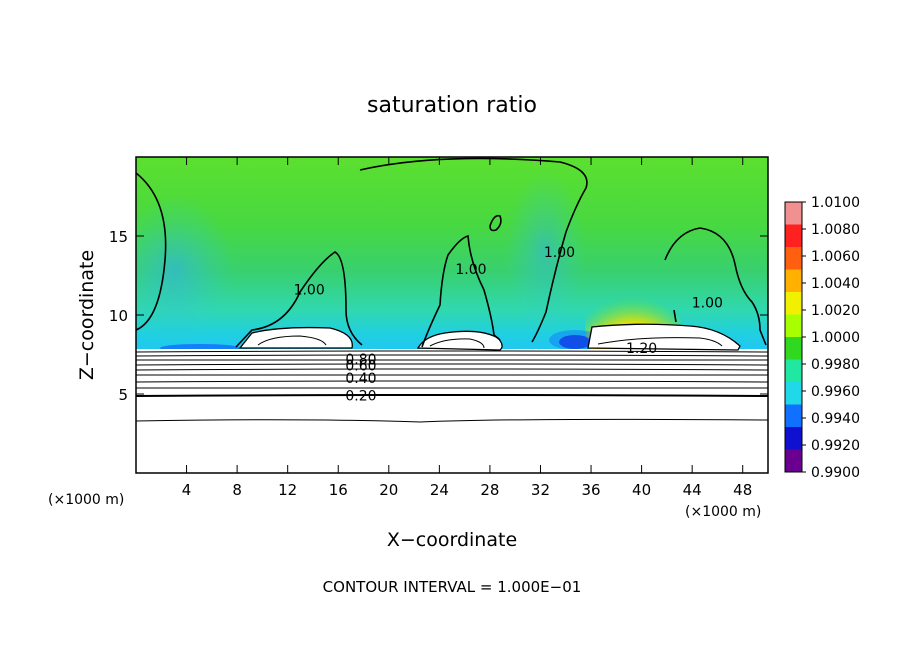 The height and width of the screenshot is (654, 904). I want to click on subsaturated-layer, so click(452, 411).